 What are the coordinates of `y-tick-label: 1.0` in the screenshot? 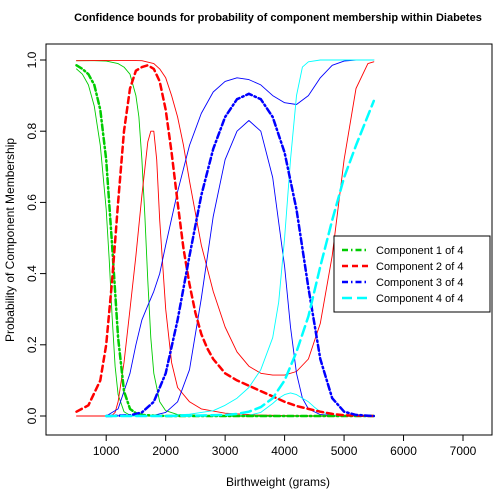 It's located at (32, 59).